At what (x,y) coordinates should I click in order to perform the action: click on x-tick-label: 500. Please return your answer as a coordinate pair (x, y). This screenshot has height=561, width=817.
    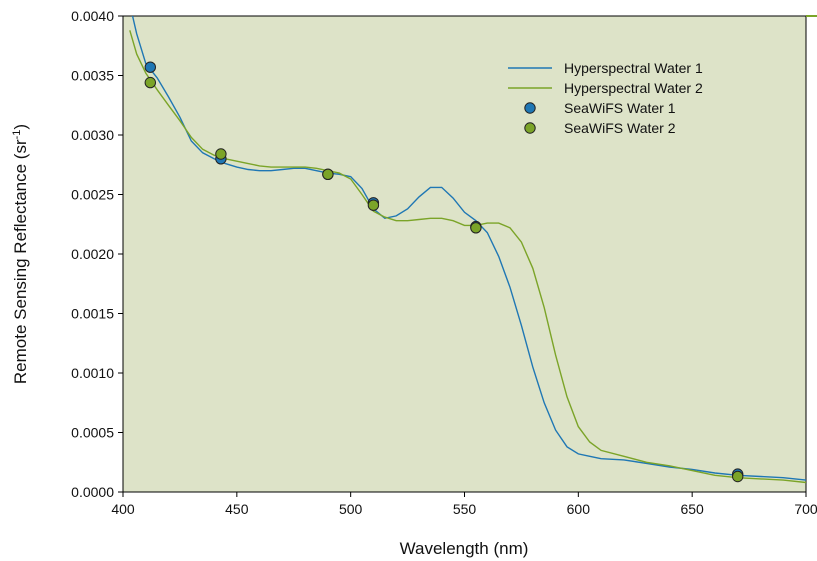
    Looking at the image, I should click on (351, 509).